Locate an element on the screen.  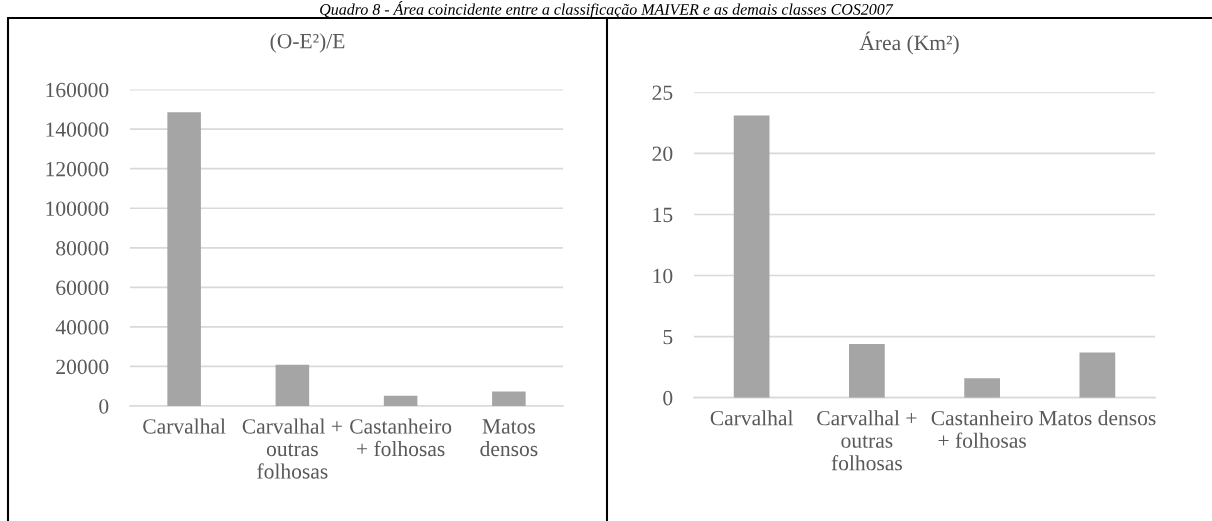
y-tick-label: 100000 is located at coordinates (77, 208).